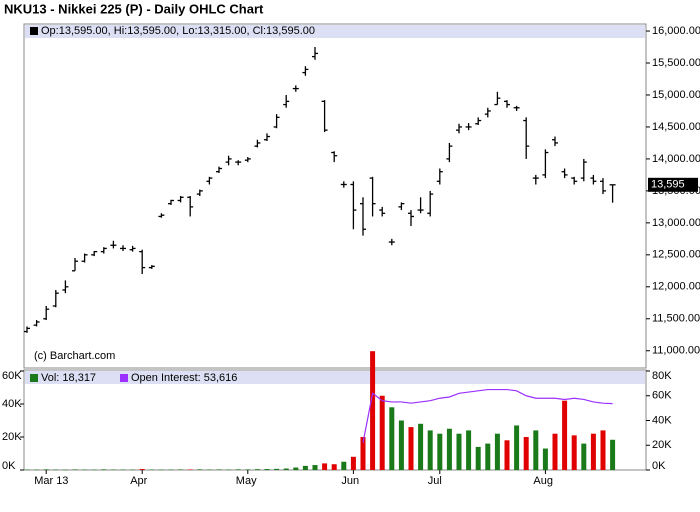  What do you see at coordinates (676, 319) in the screenshot?
I see `y-tick-label: 11,500.00` at bounding box center [676, 319].